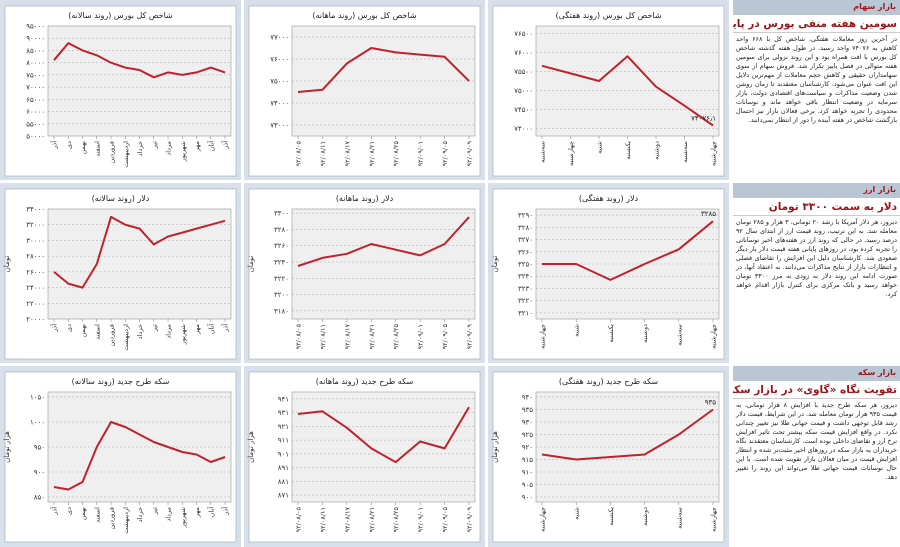 This screenshot has width=900, height=547. I want to click on section-heading: تقویت نگاه «گاوی» در بازار سکه, so click(816, 390).